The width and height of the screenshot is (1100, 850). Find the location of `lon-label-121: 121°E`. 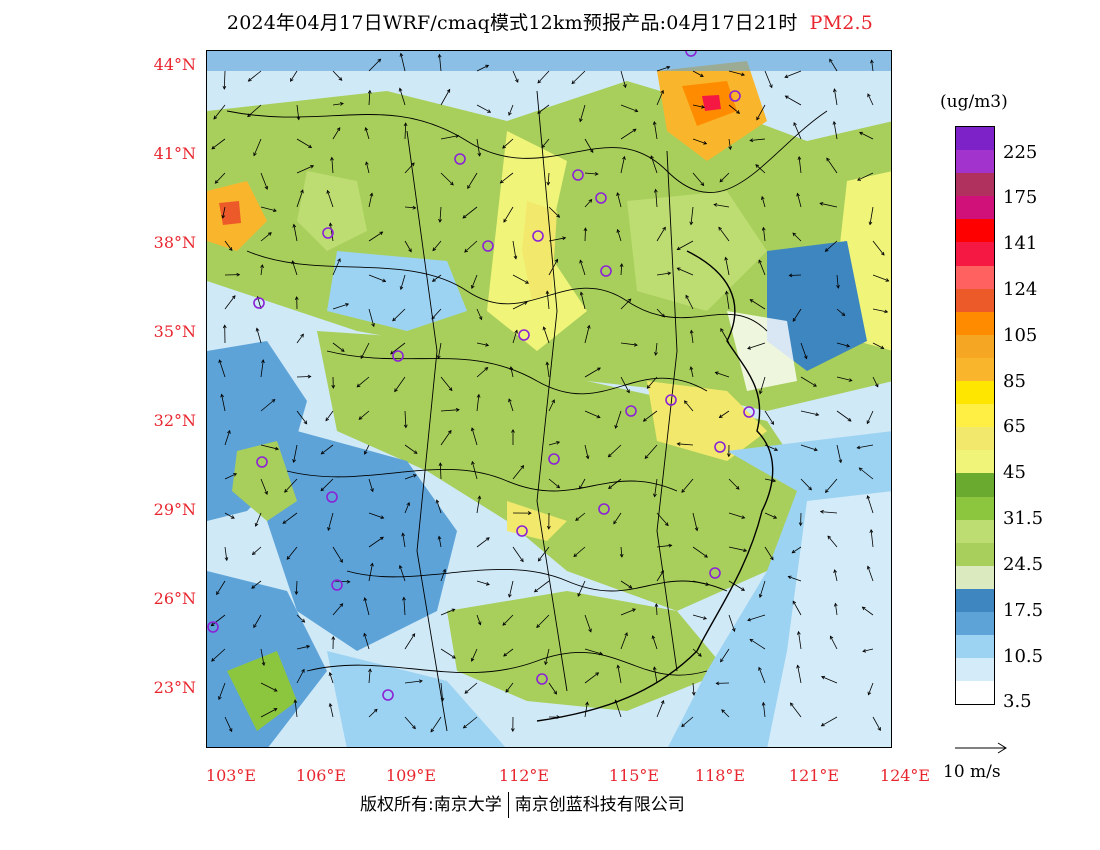

lon-label-121: 121°E is located at coordinates (814, 775).